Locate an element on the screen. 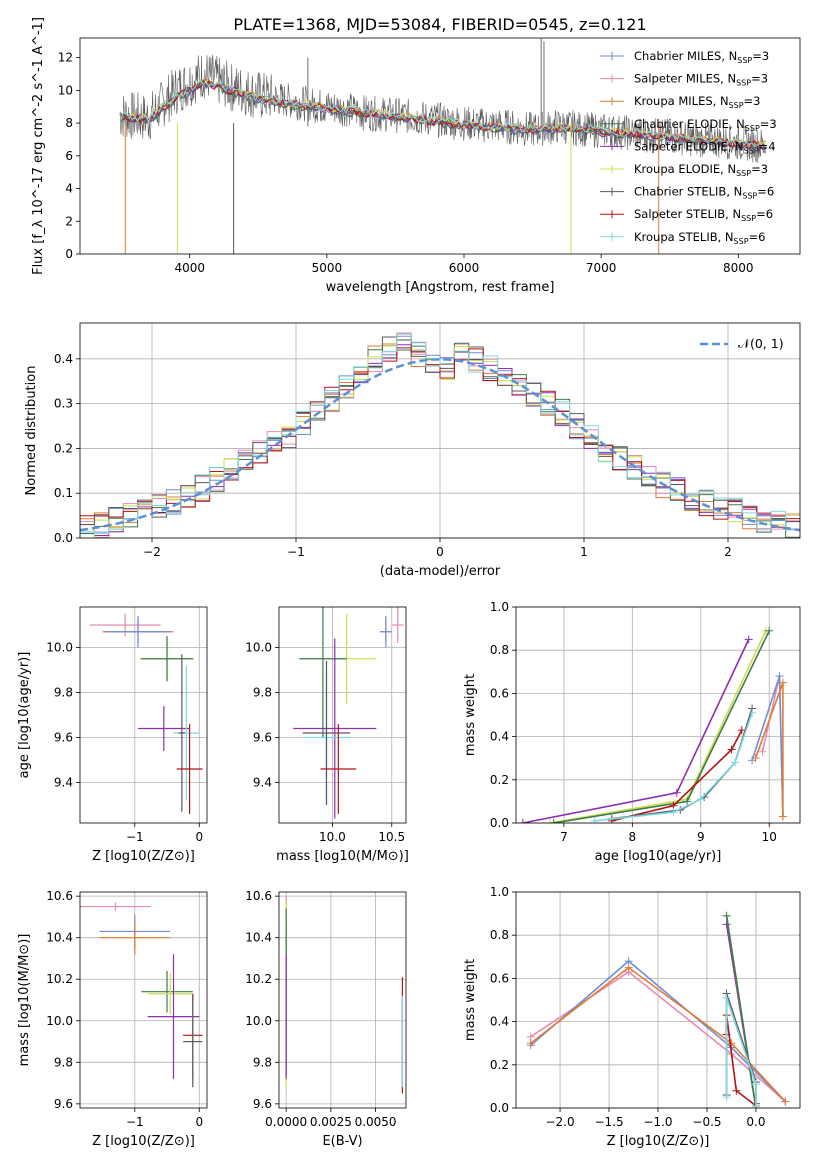 This screenshot has width=819, height=1170. x-tick-label: −2 is located at coordinates (152, 552).